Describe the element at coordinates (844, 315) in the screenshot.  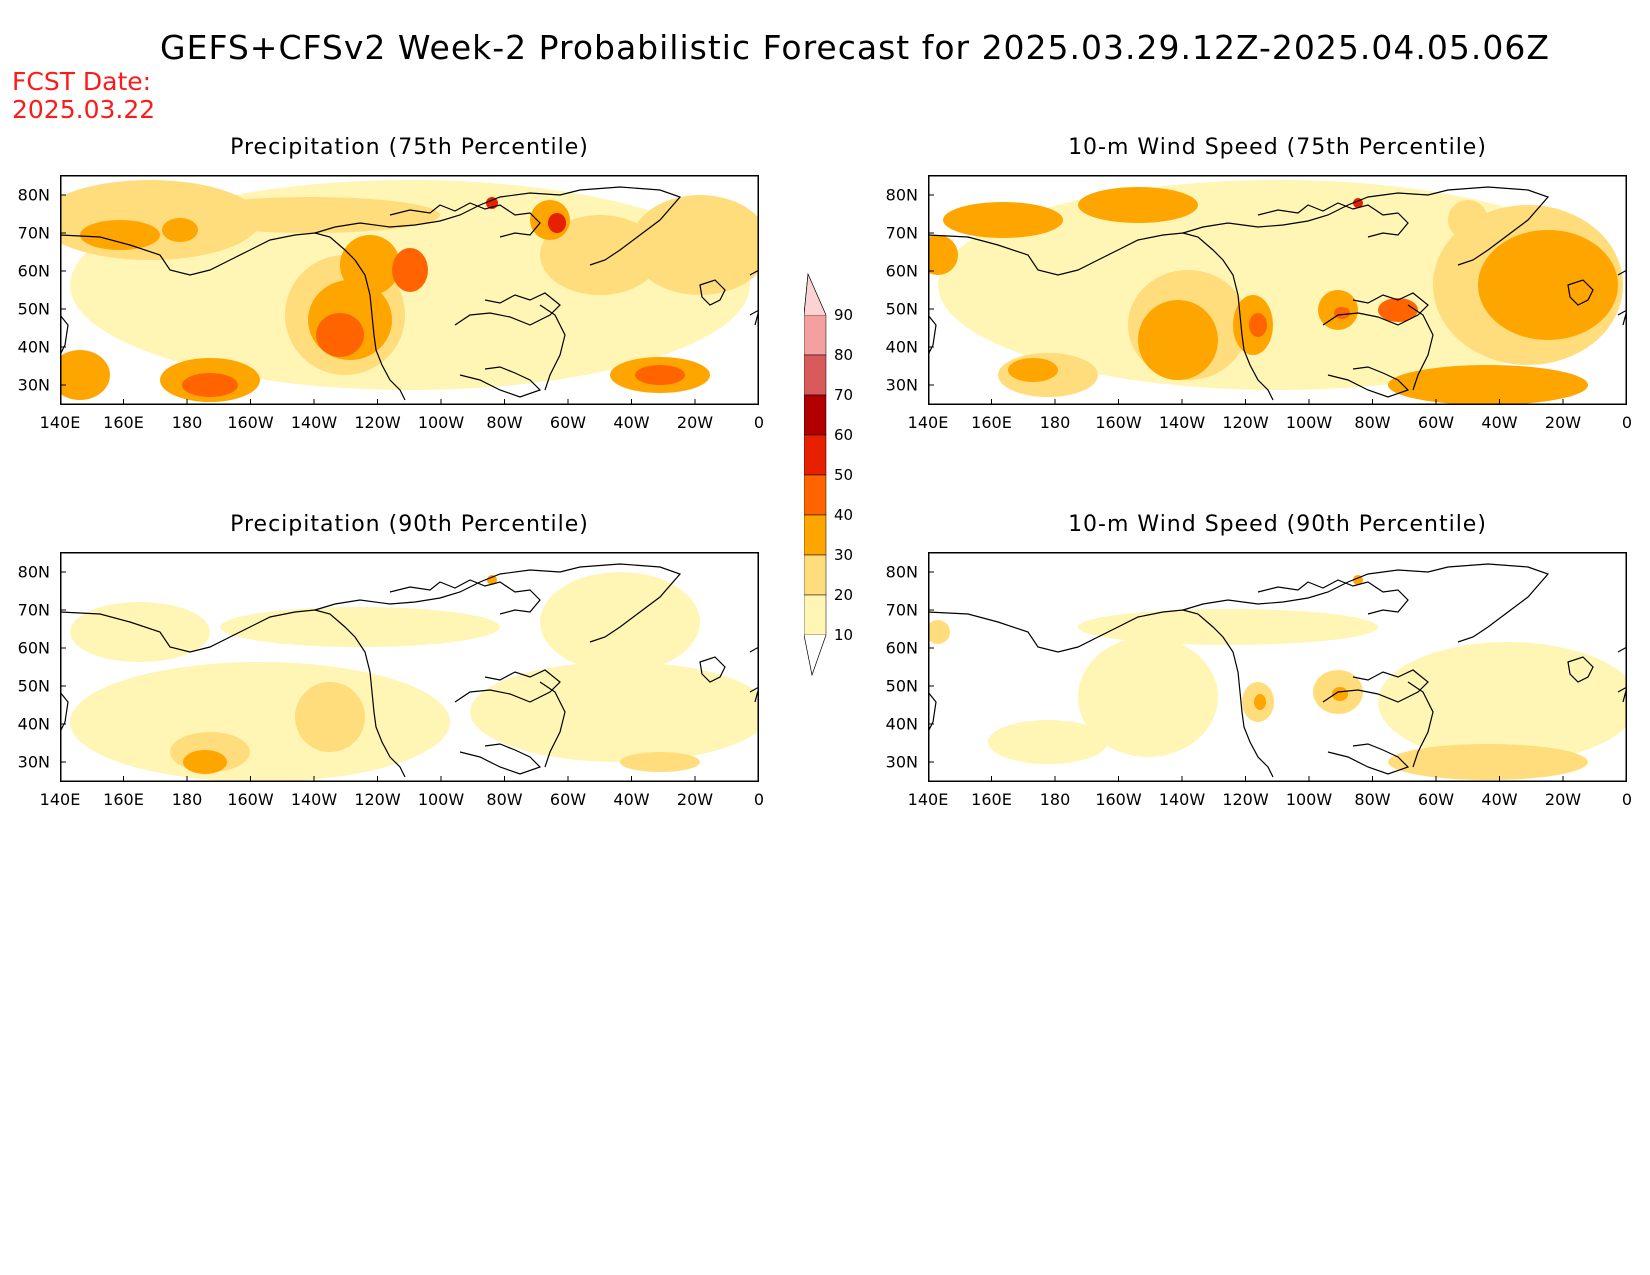
I see `colorbar-label: 90` at that location.